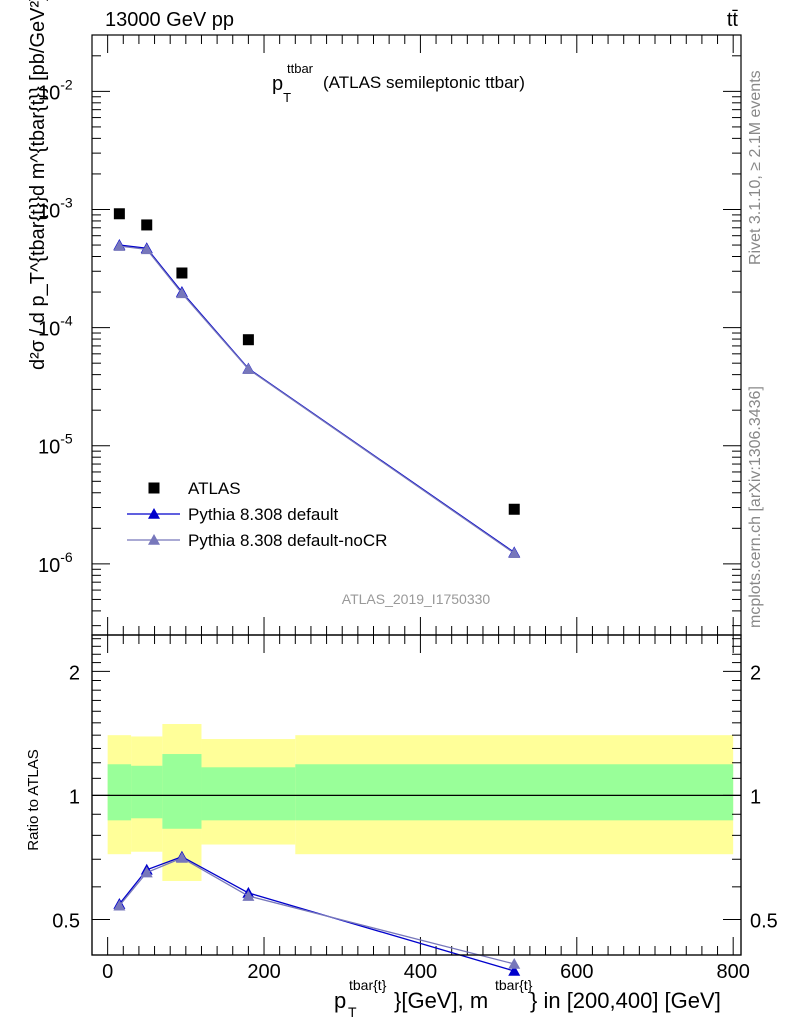  What do you see at coordinates (755, 167) in the screenshot?
I see `rivet-version-label: Rivet 3.1.10, ≥ 2.1M events` at bounding box center [755, 167].